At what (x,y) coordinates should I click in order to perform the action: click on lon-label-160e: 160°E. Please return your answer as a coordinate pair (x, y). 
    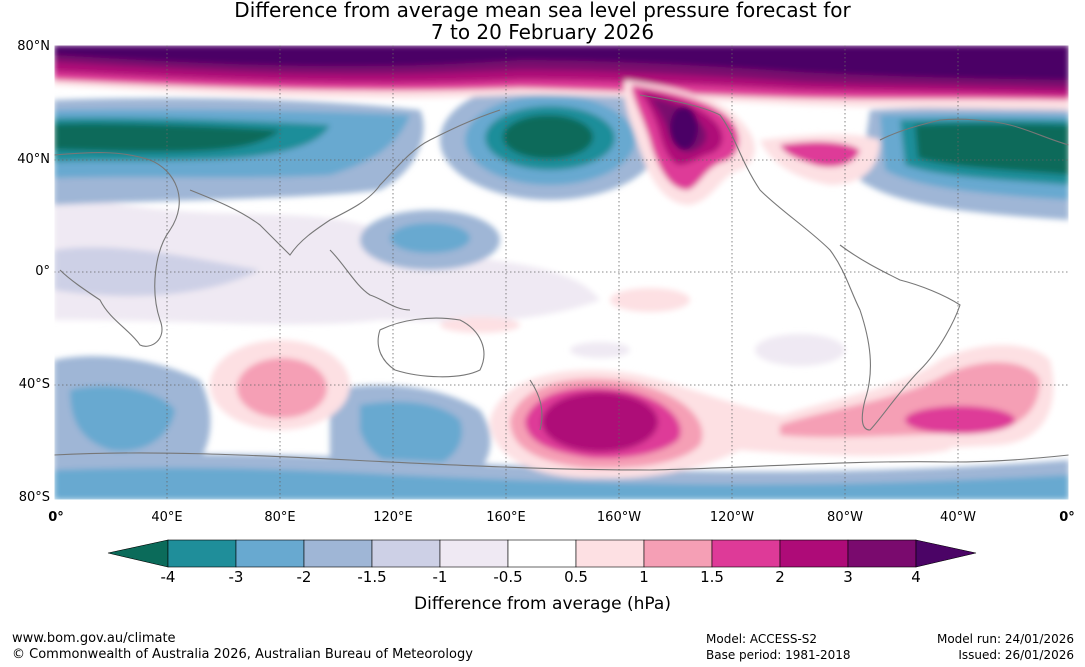
    Looking at the image, I should click on (506, 517).